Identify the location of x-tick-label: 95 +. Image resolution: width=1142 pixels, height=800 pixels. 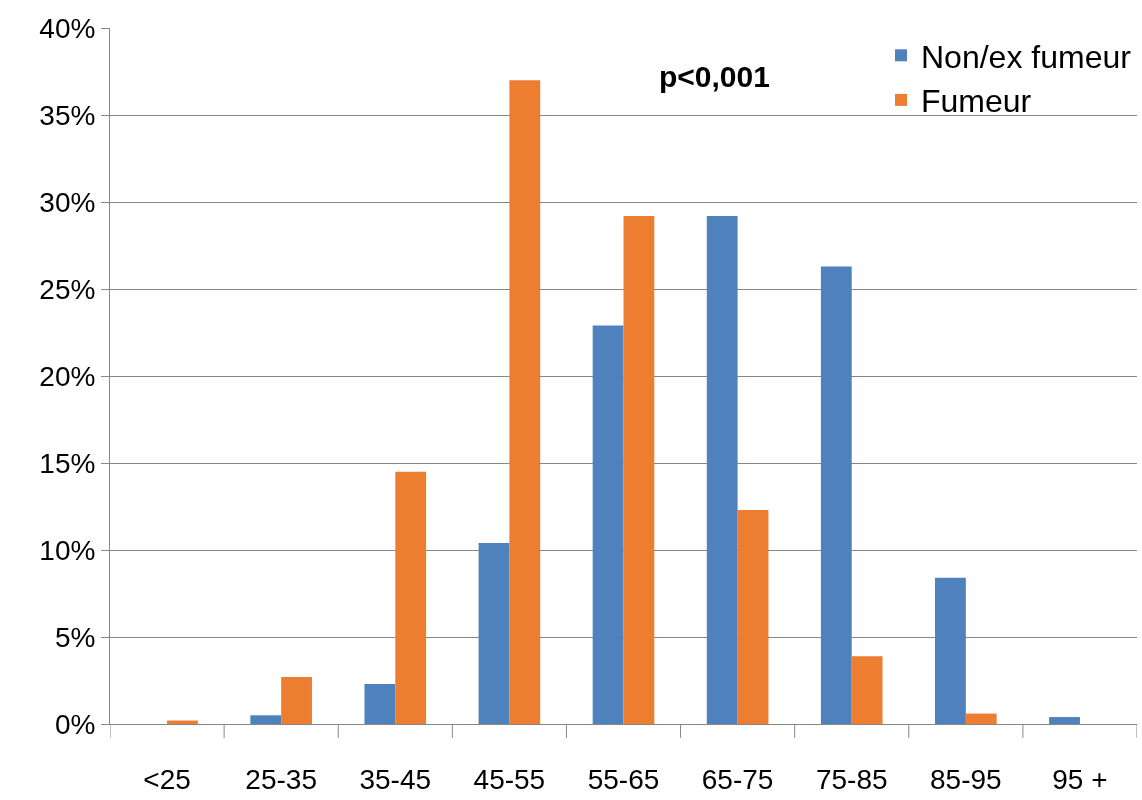
(1080, 779).